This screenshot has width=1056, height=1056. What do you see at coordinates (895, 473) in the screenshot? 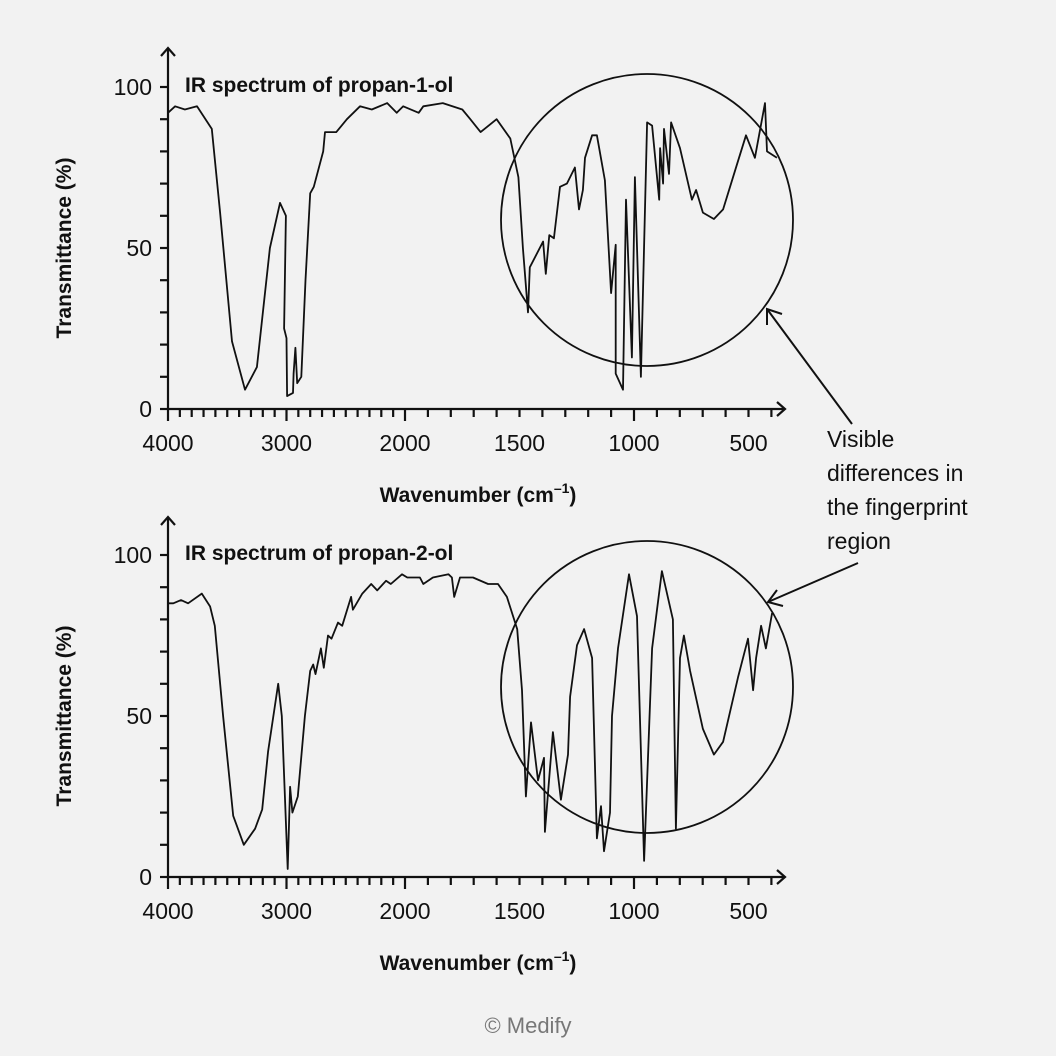
I see `annotation-line: differences in` at bounding box center [895, 473].